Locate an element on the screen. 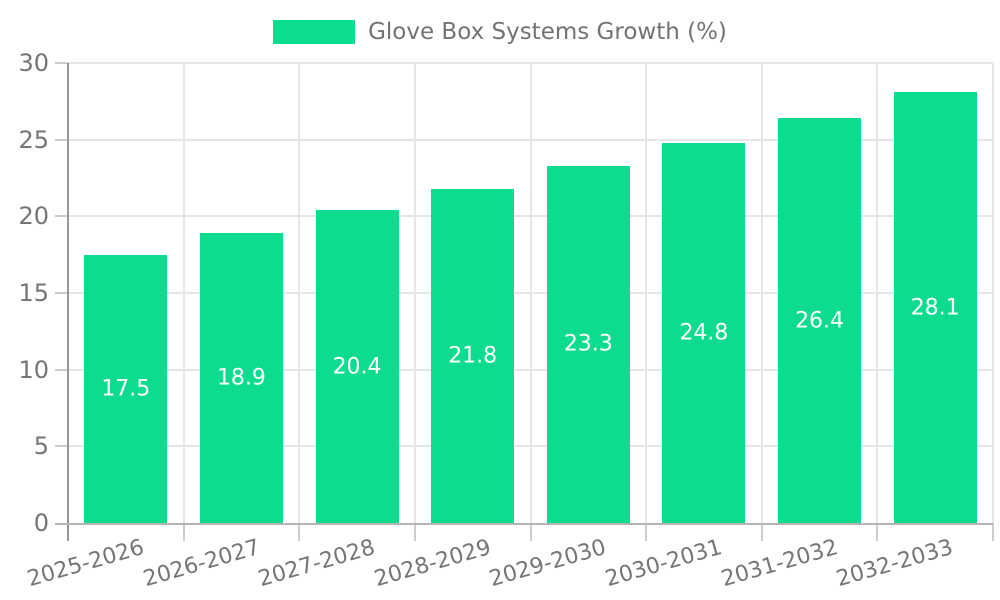 The height and width of the screenshot is (600, 1000). bar-2026-2027: 18.9 is located at coordinates (241, 378).